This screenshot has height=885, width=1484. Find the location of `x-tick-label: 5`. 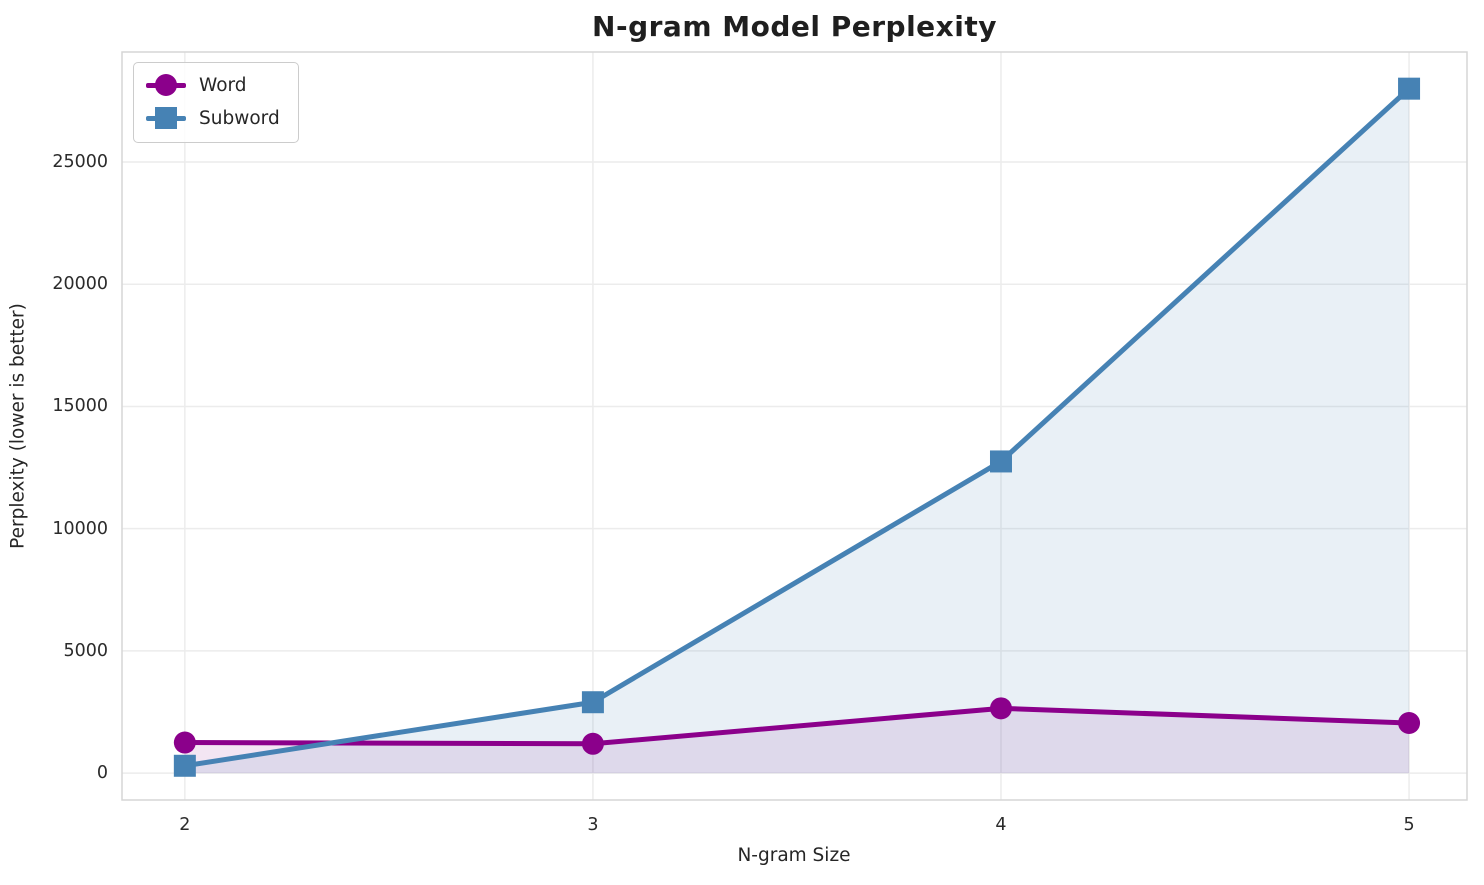

x-tick-label: 5 is located at coordinates (1409, 825).